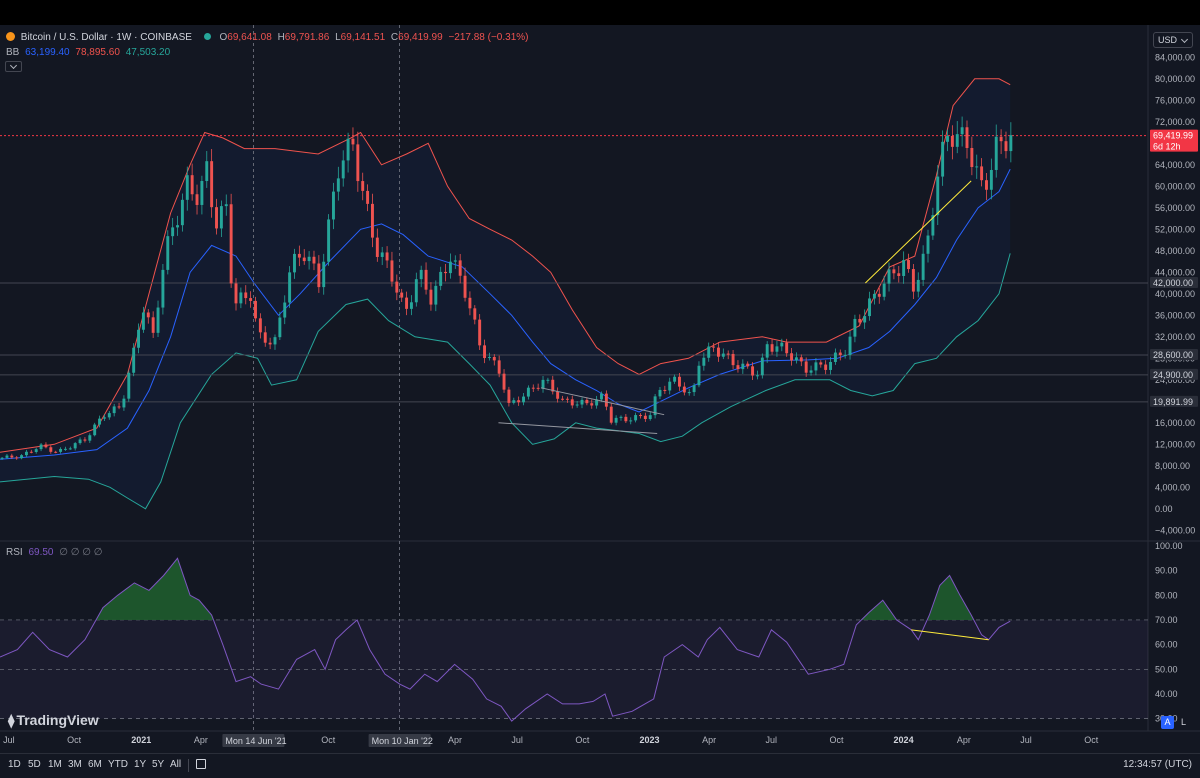 This screenshot has height=778, width=1200. What do you see at coordinates (34, 764) in the screenshot?
I see `timeframe-5d: 5D` at bounding box center [34, 764].